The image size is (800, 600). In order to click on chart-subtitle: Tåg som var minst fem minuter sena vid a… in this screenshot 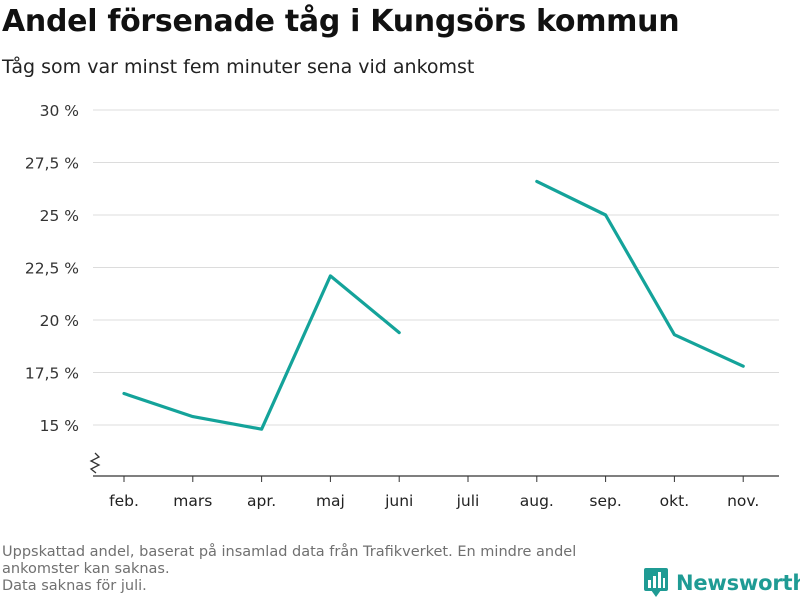, I will do `click(238, 67)`.